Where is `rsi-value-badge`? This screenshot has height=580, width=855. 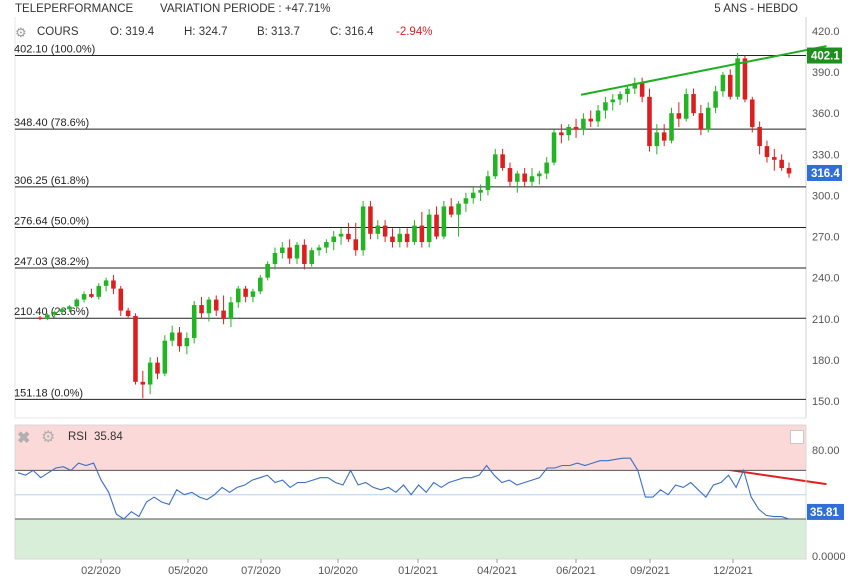 rsi-value-badge is located at coordinates (825, 511).